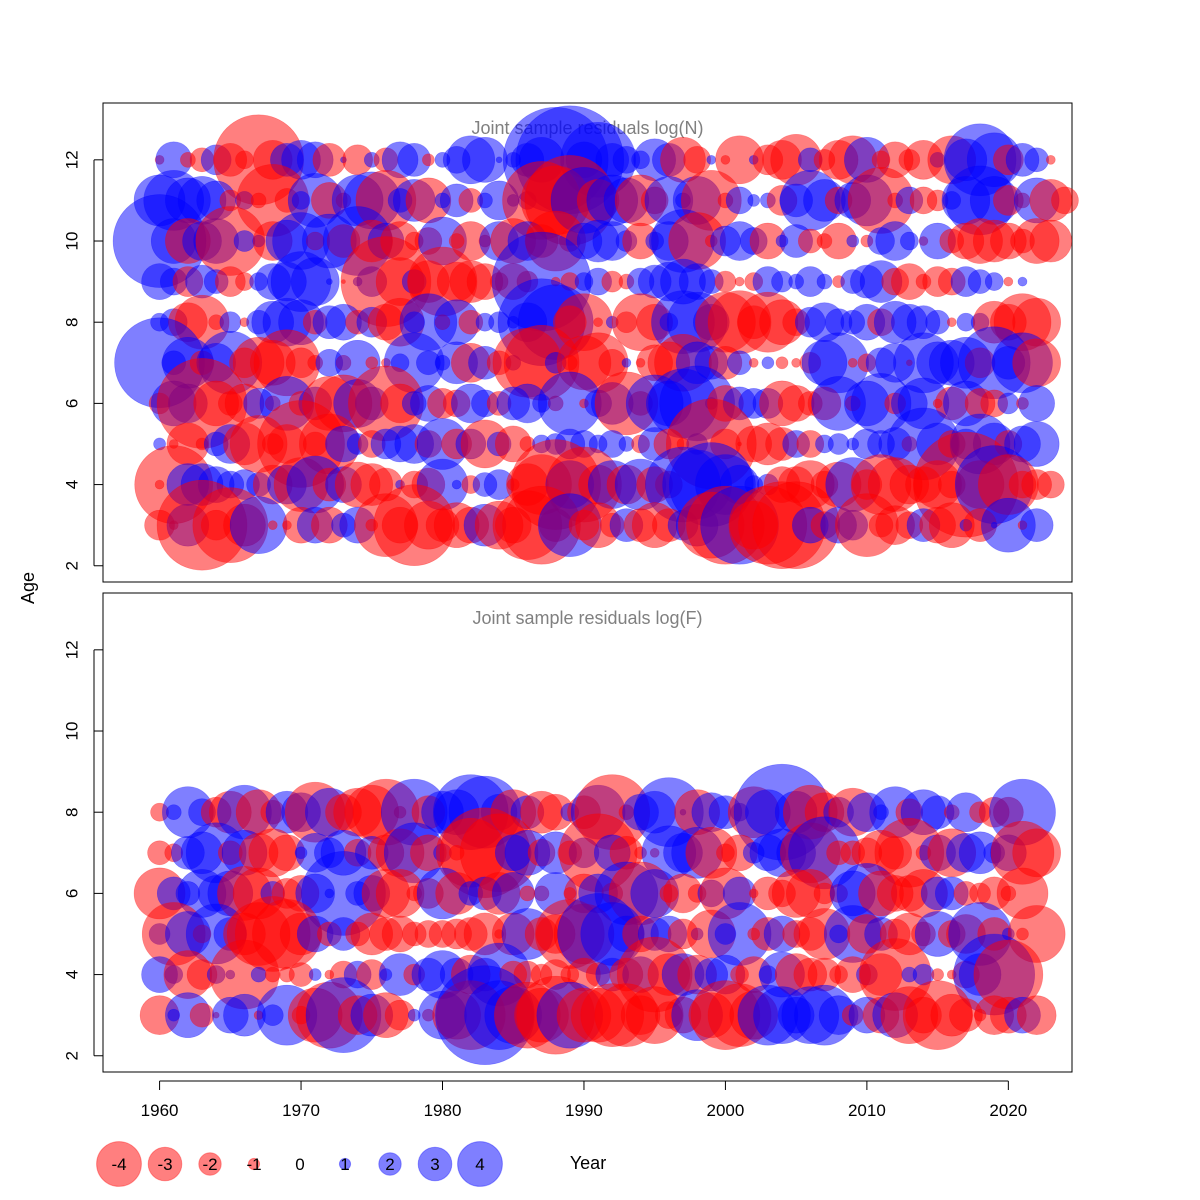 This screenshot has height=1200, width=1200. Describe the element at coordinates (160, 1110) in the screenshot. I see `x-tick-label: 1960` at that location.